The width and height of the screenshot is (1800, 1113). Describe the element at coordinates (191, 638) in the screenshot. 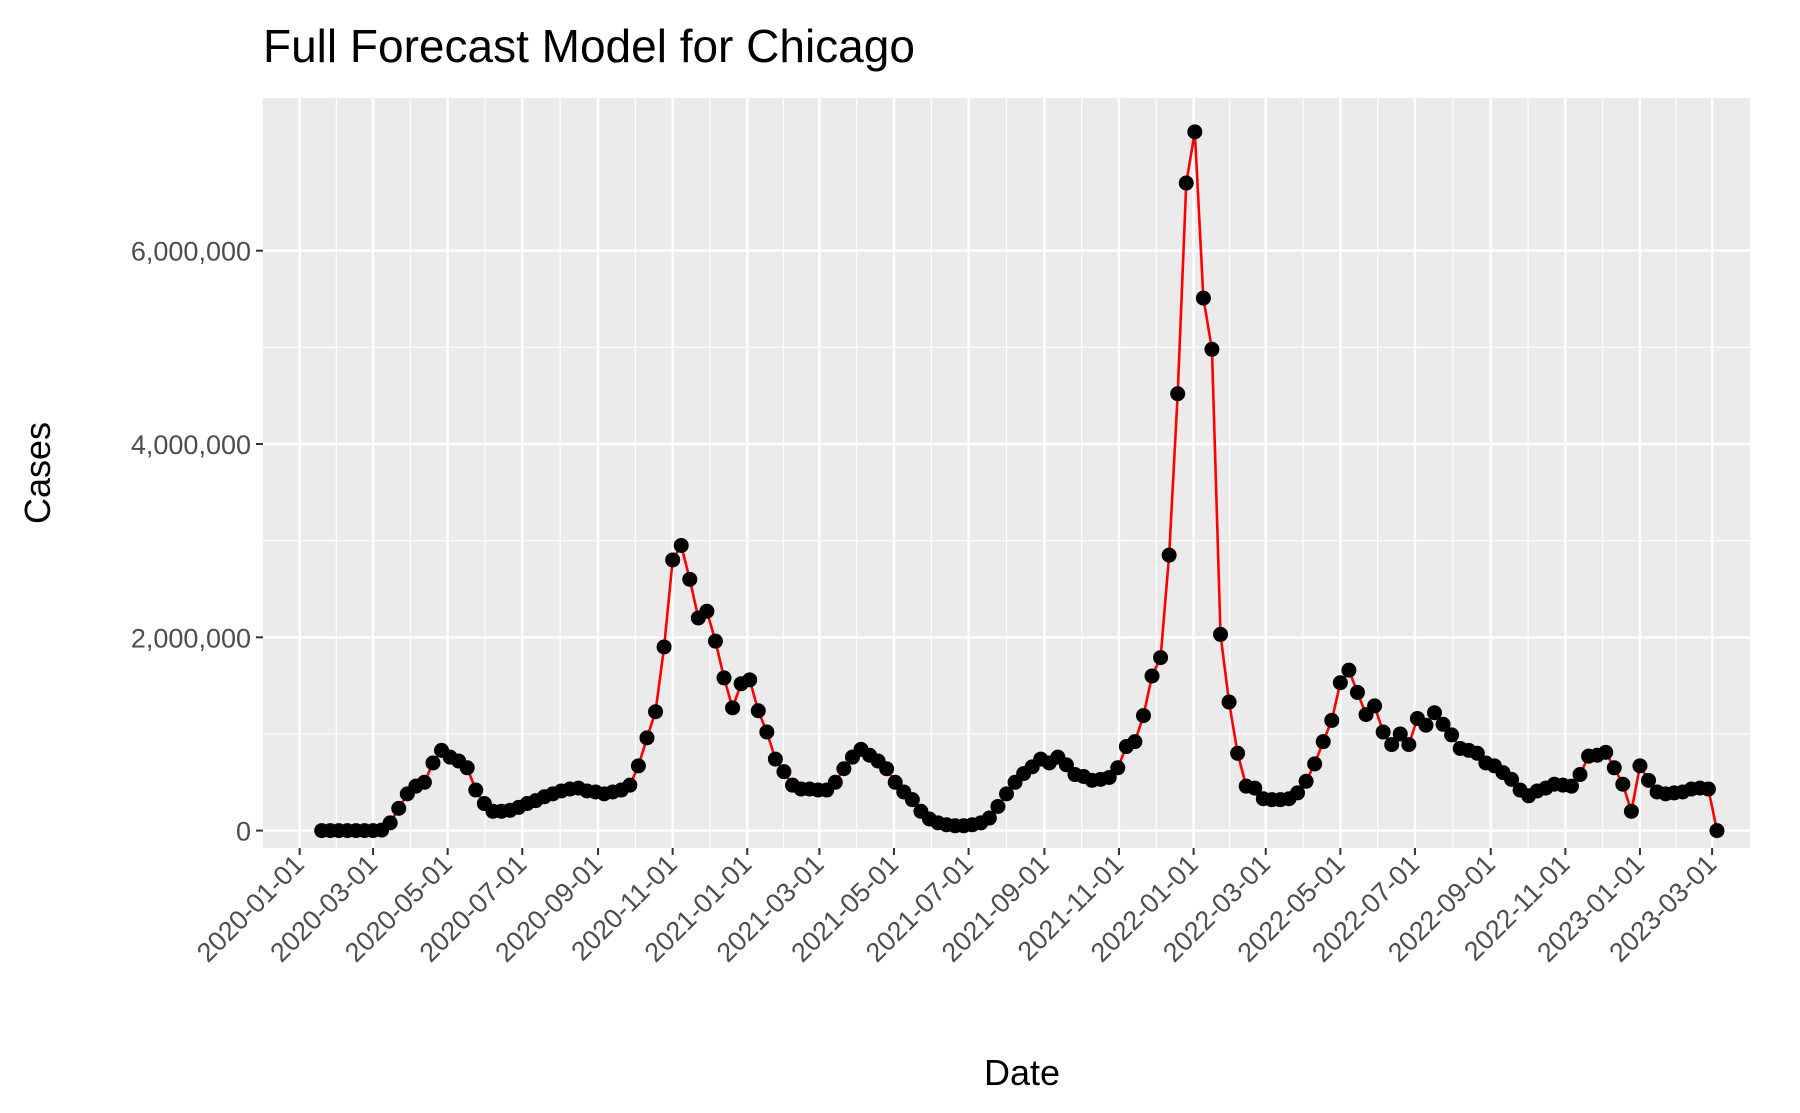

I see `y-tick-label: 2,000,000` at that location.